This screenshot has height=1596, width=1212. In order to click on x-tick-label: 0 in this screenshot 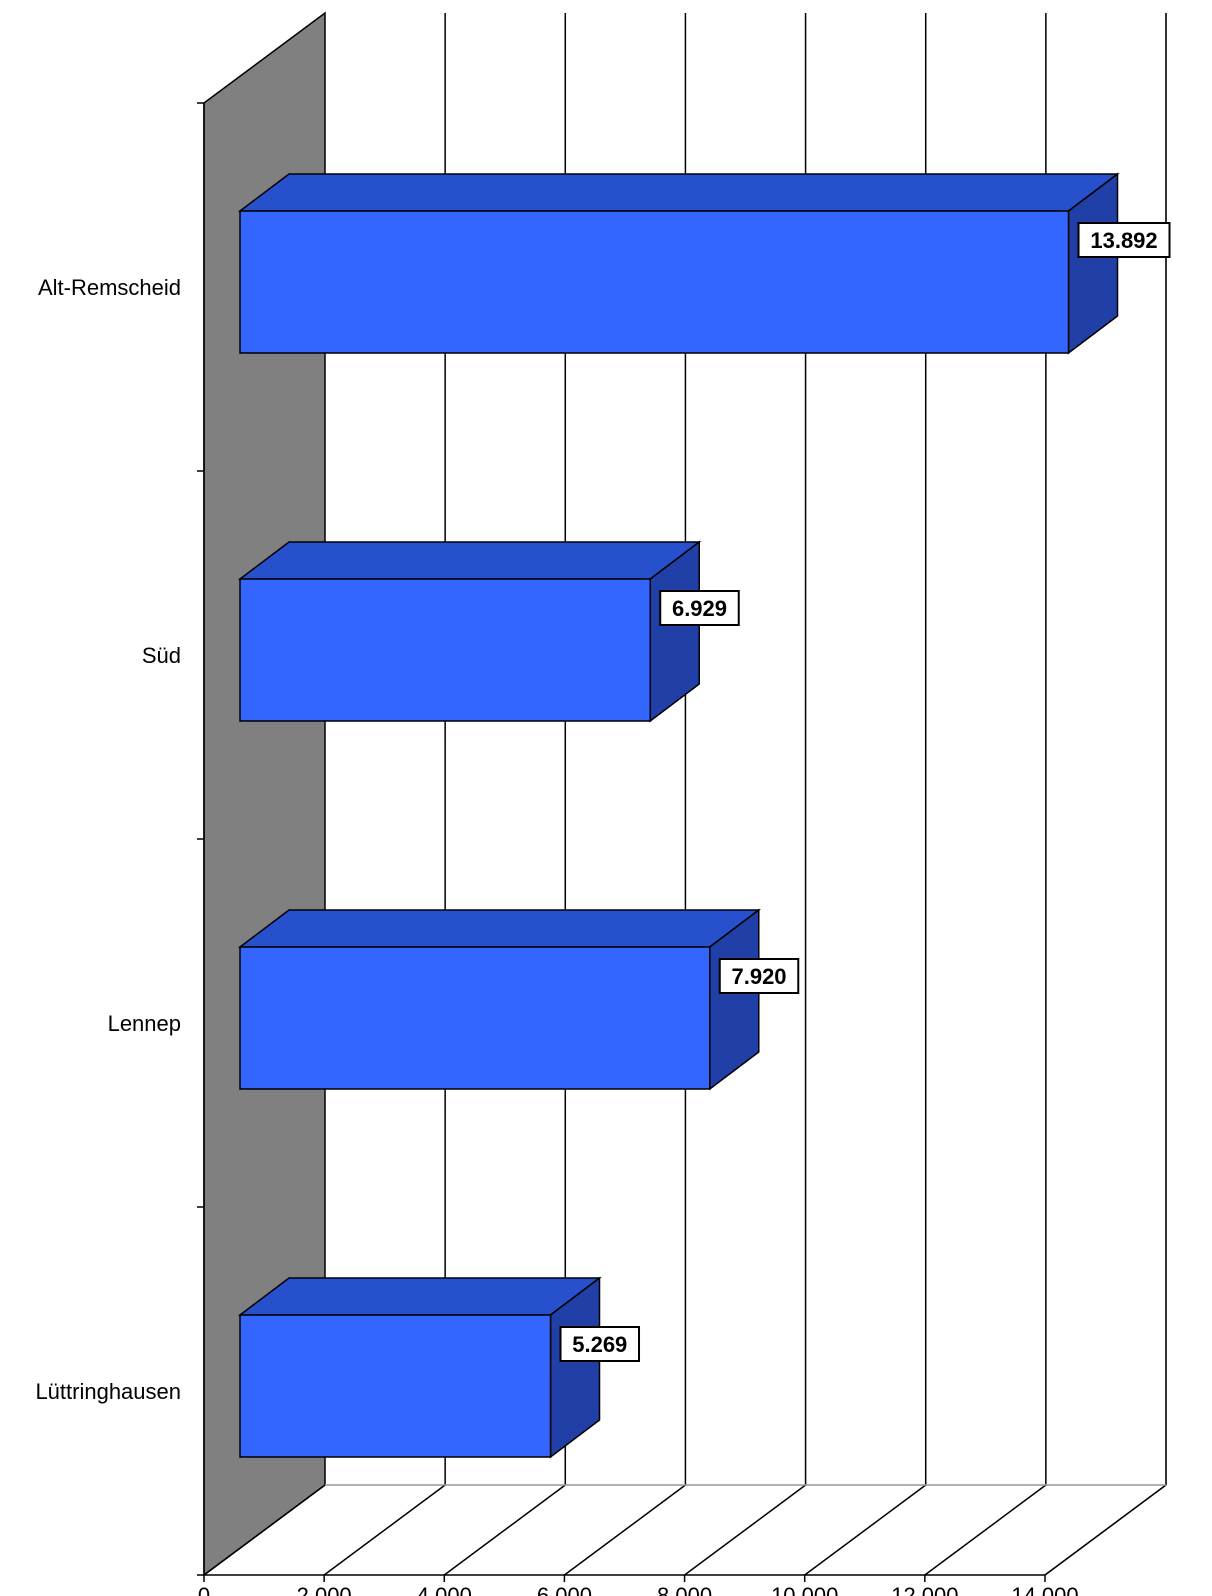, I will do `click(204, 1589)`.